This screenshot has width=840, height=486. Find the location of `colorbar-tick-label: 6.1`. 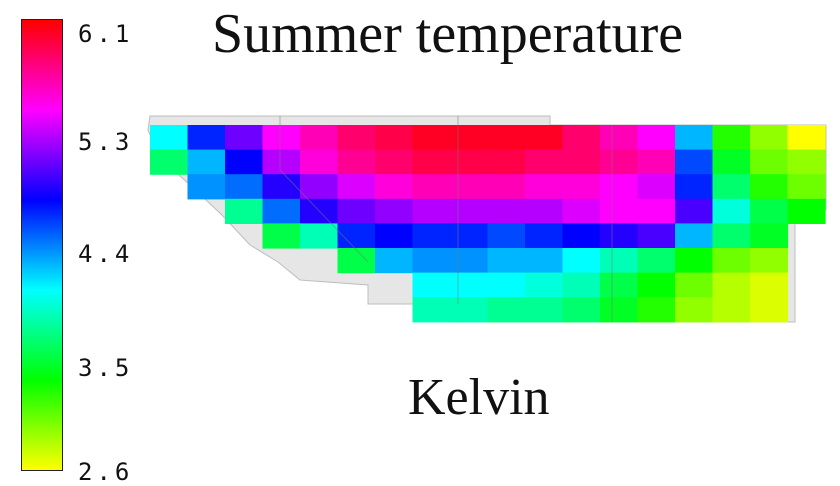

colorbar-tick-label: 6.1 is located at coordinates (106, 34).